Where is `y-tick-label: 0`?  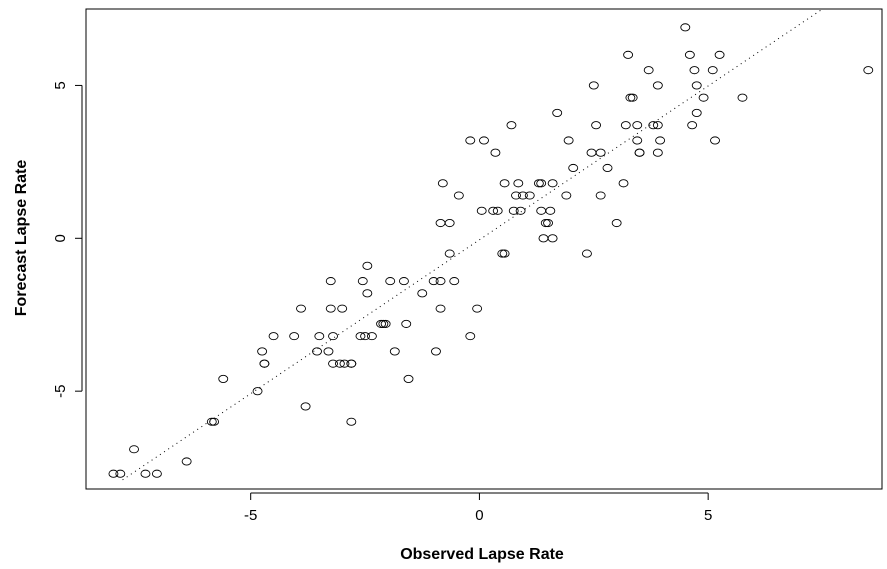
y-tick-label: 0 is located at coordinates (60, 238).